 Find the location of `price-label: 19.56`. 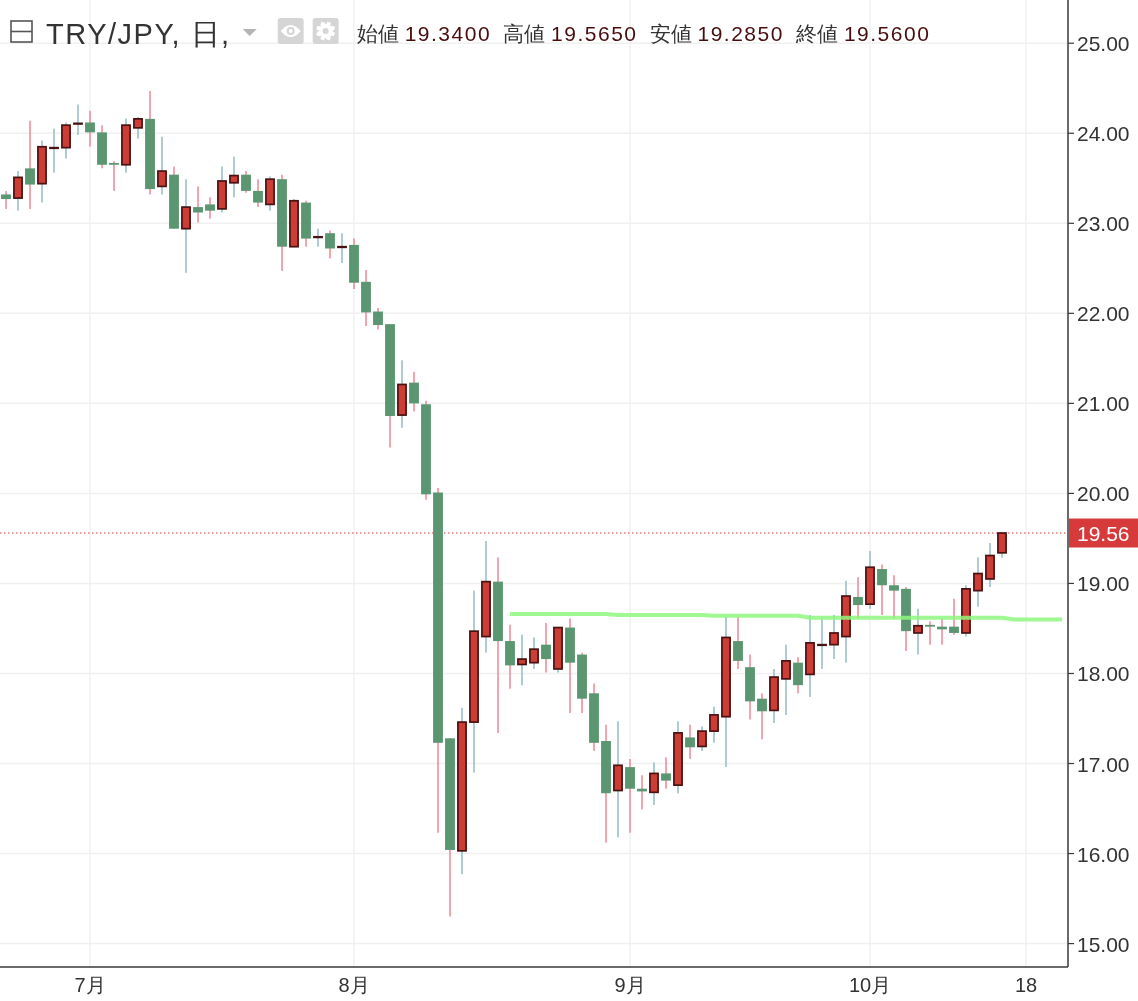

price-label: 19.56 is located at coordinates (1103, 533).